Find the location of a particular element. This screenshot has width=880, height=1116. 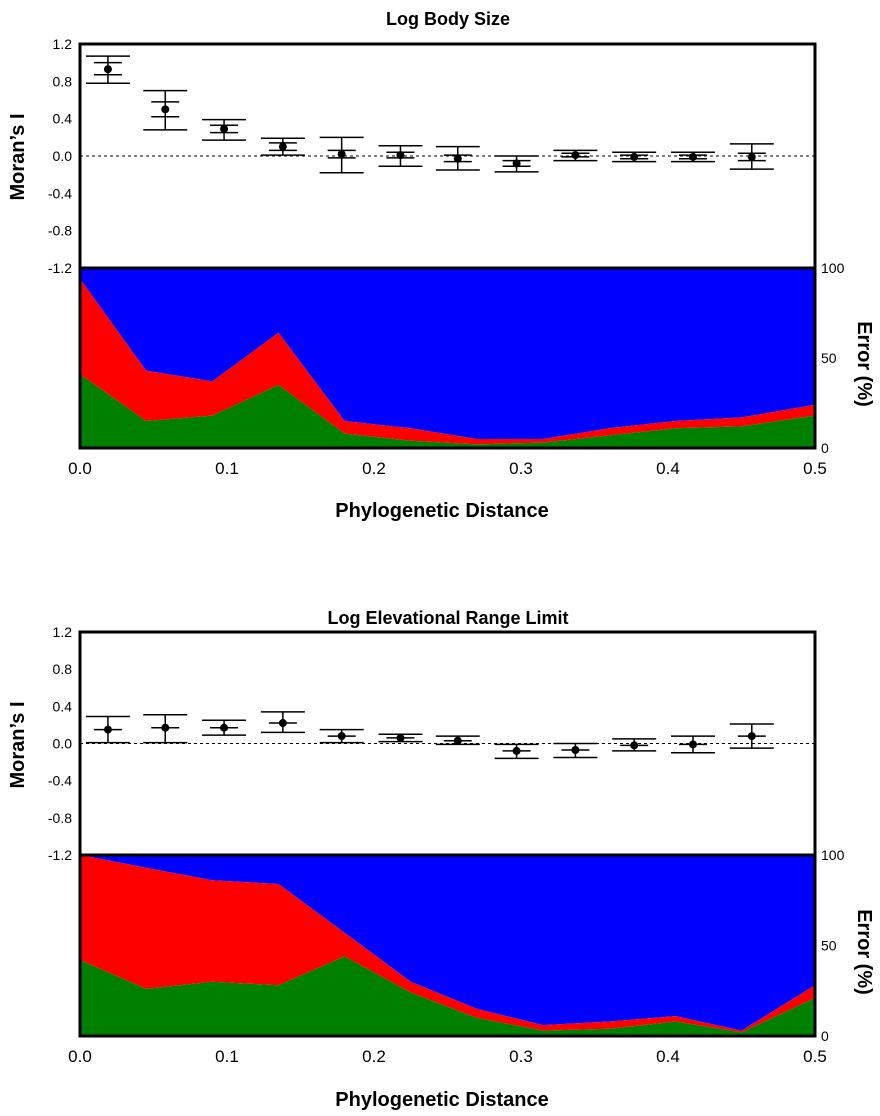

y-axis-title: Moran’s I is located at coordinates (18, 744).